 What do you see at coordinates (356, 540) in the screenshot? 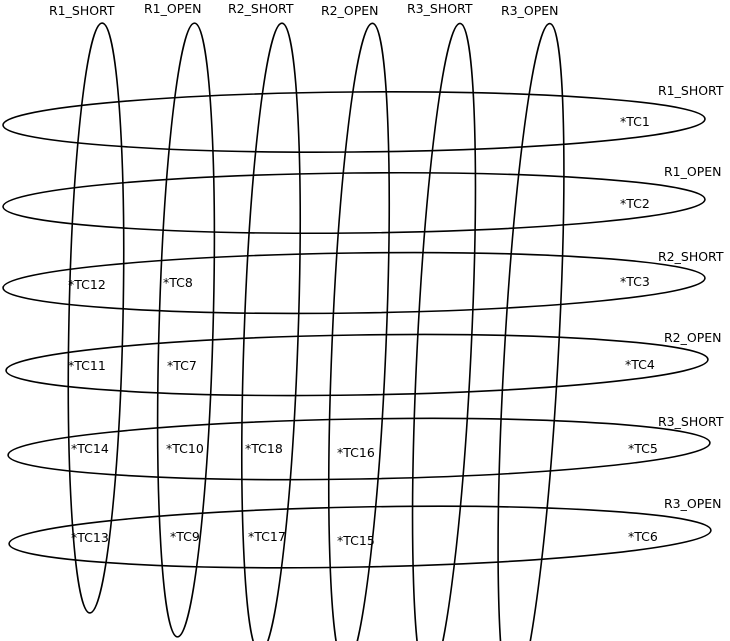
I see `test-case-label-tc15: *TC15` at bounding box center [356, 540].